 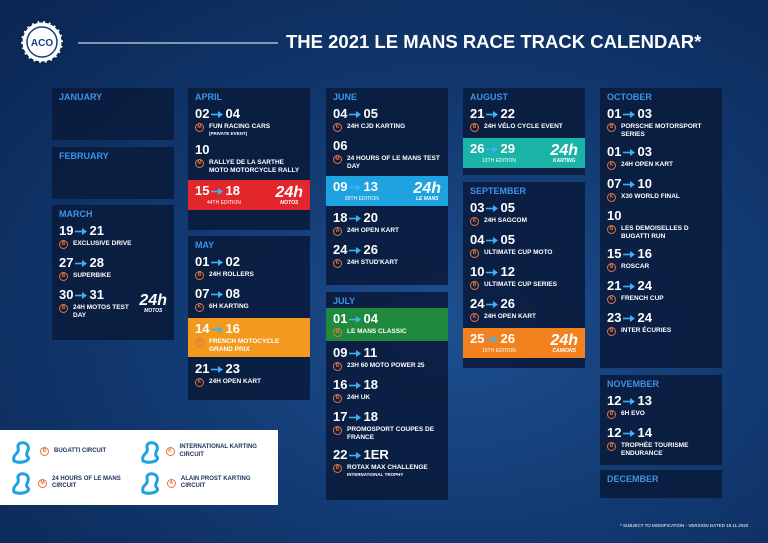 I want to click on event-dates: 10 12, so click(x=513, y=272).